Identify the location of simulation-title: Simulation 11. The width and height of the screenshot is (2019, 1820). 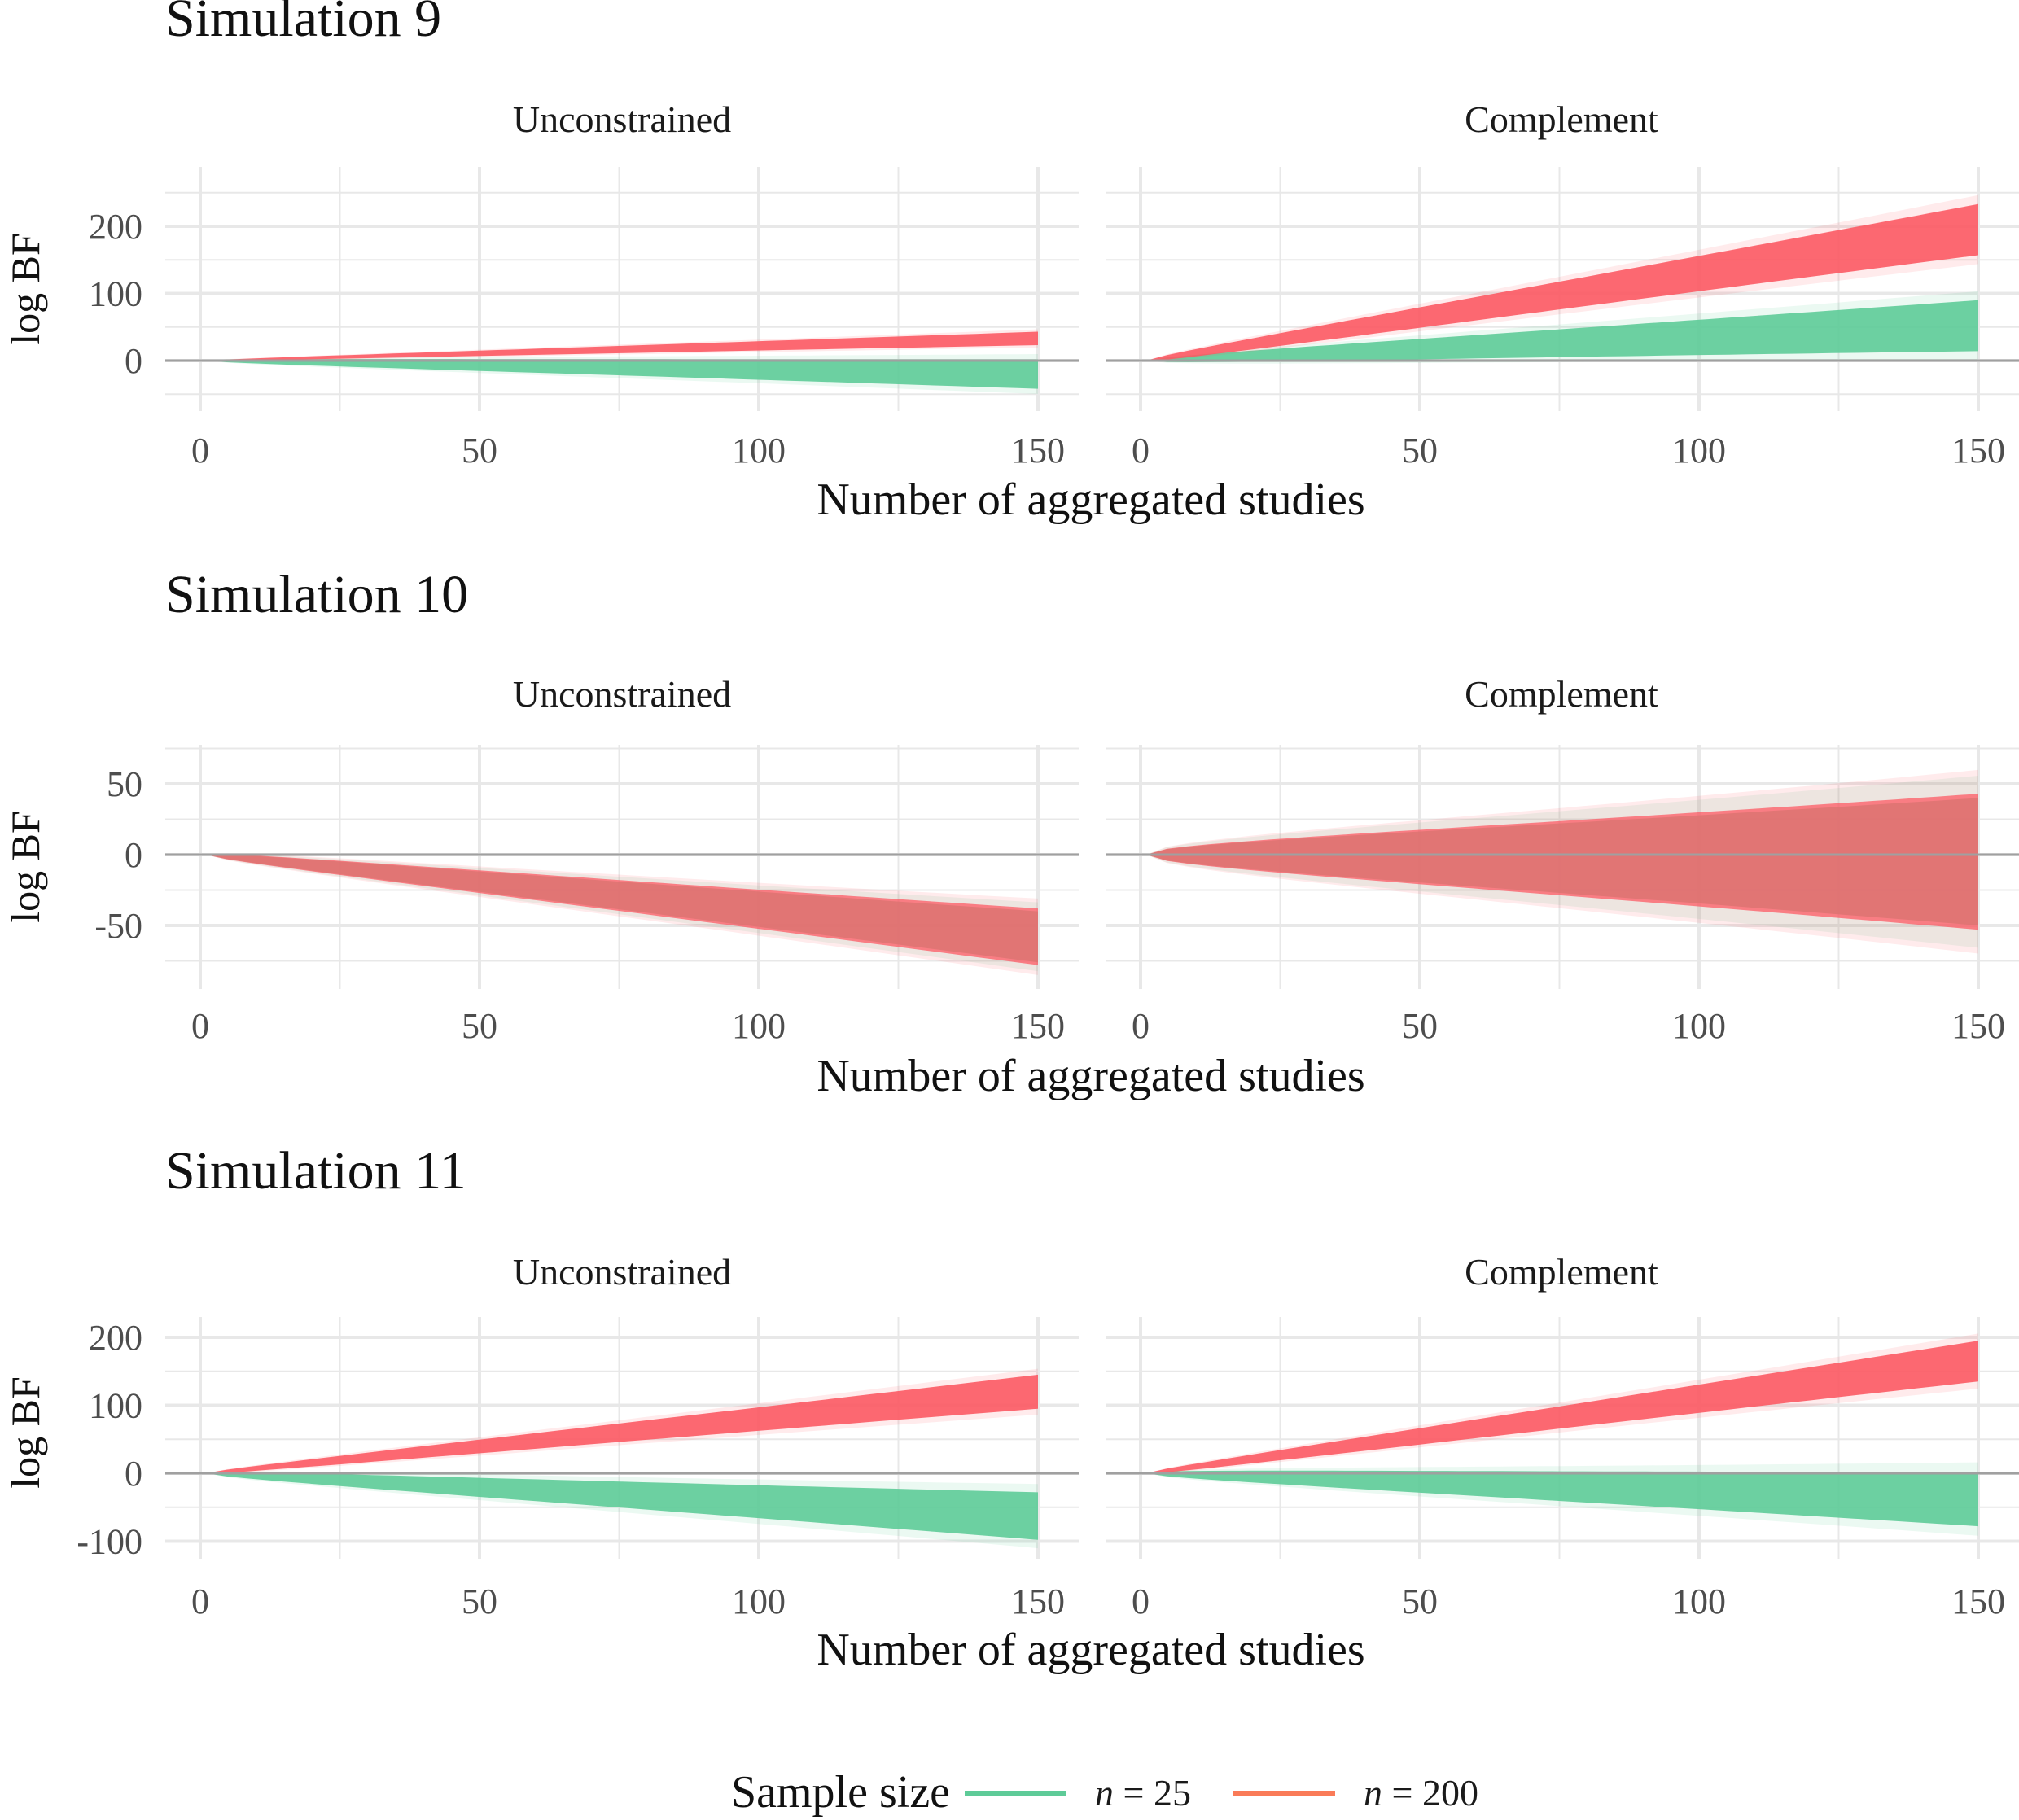
(315, 1171).